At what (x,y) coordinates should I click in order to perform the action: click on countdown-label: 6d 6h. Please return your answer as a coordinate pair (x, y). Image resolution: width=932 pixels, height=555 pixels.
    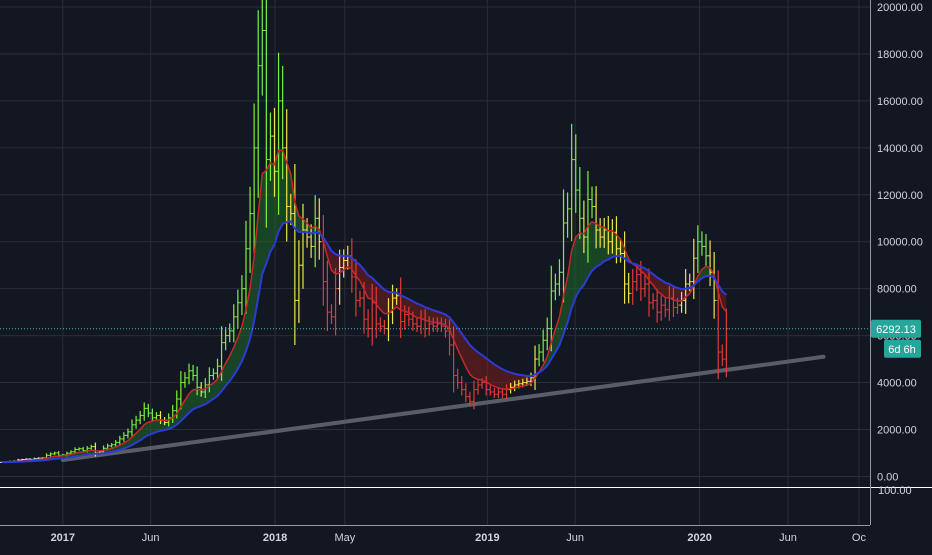
    Looking at the image, I should click on (902, 350).